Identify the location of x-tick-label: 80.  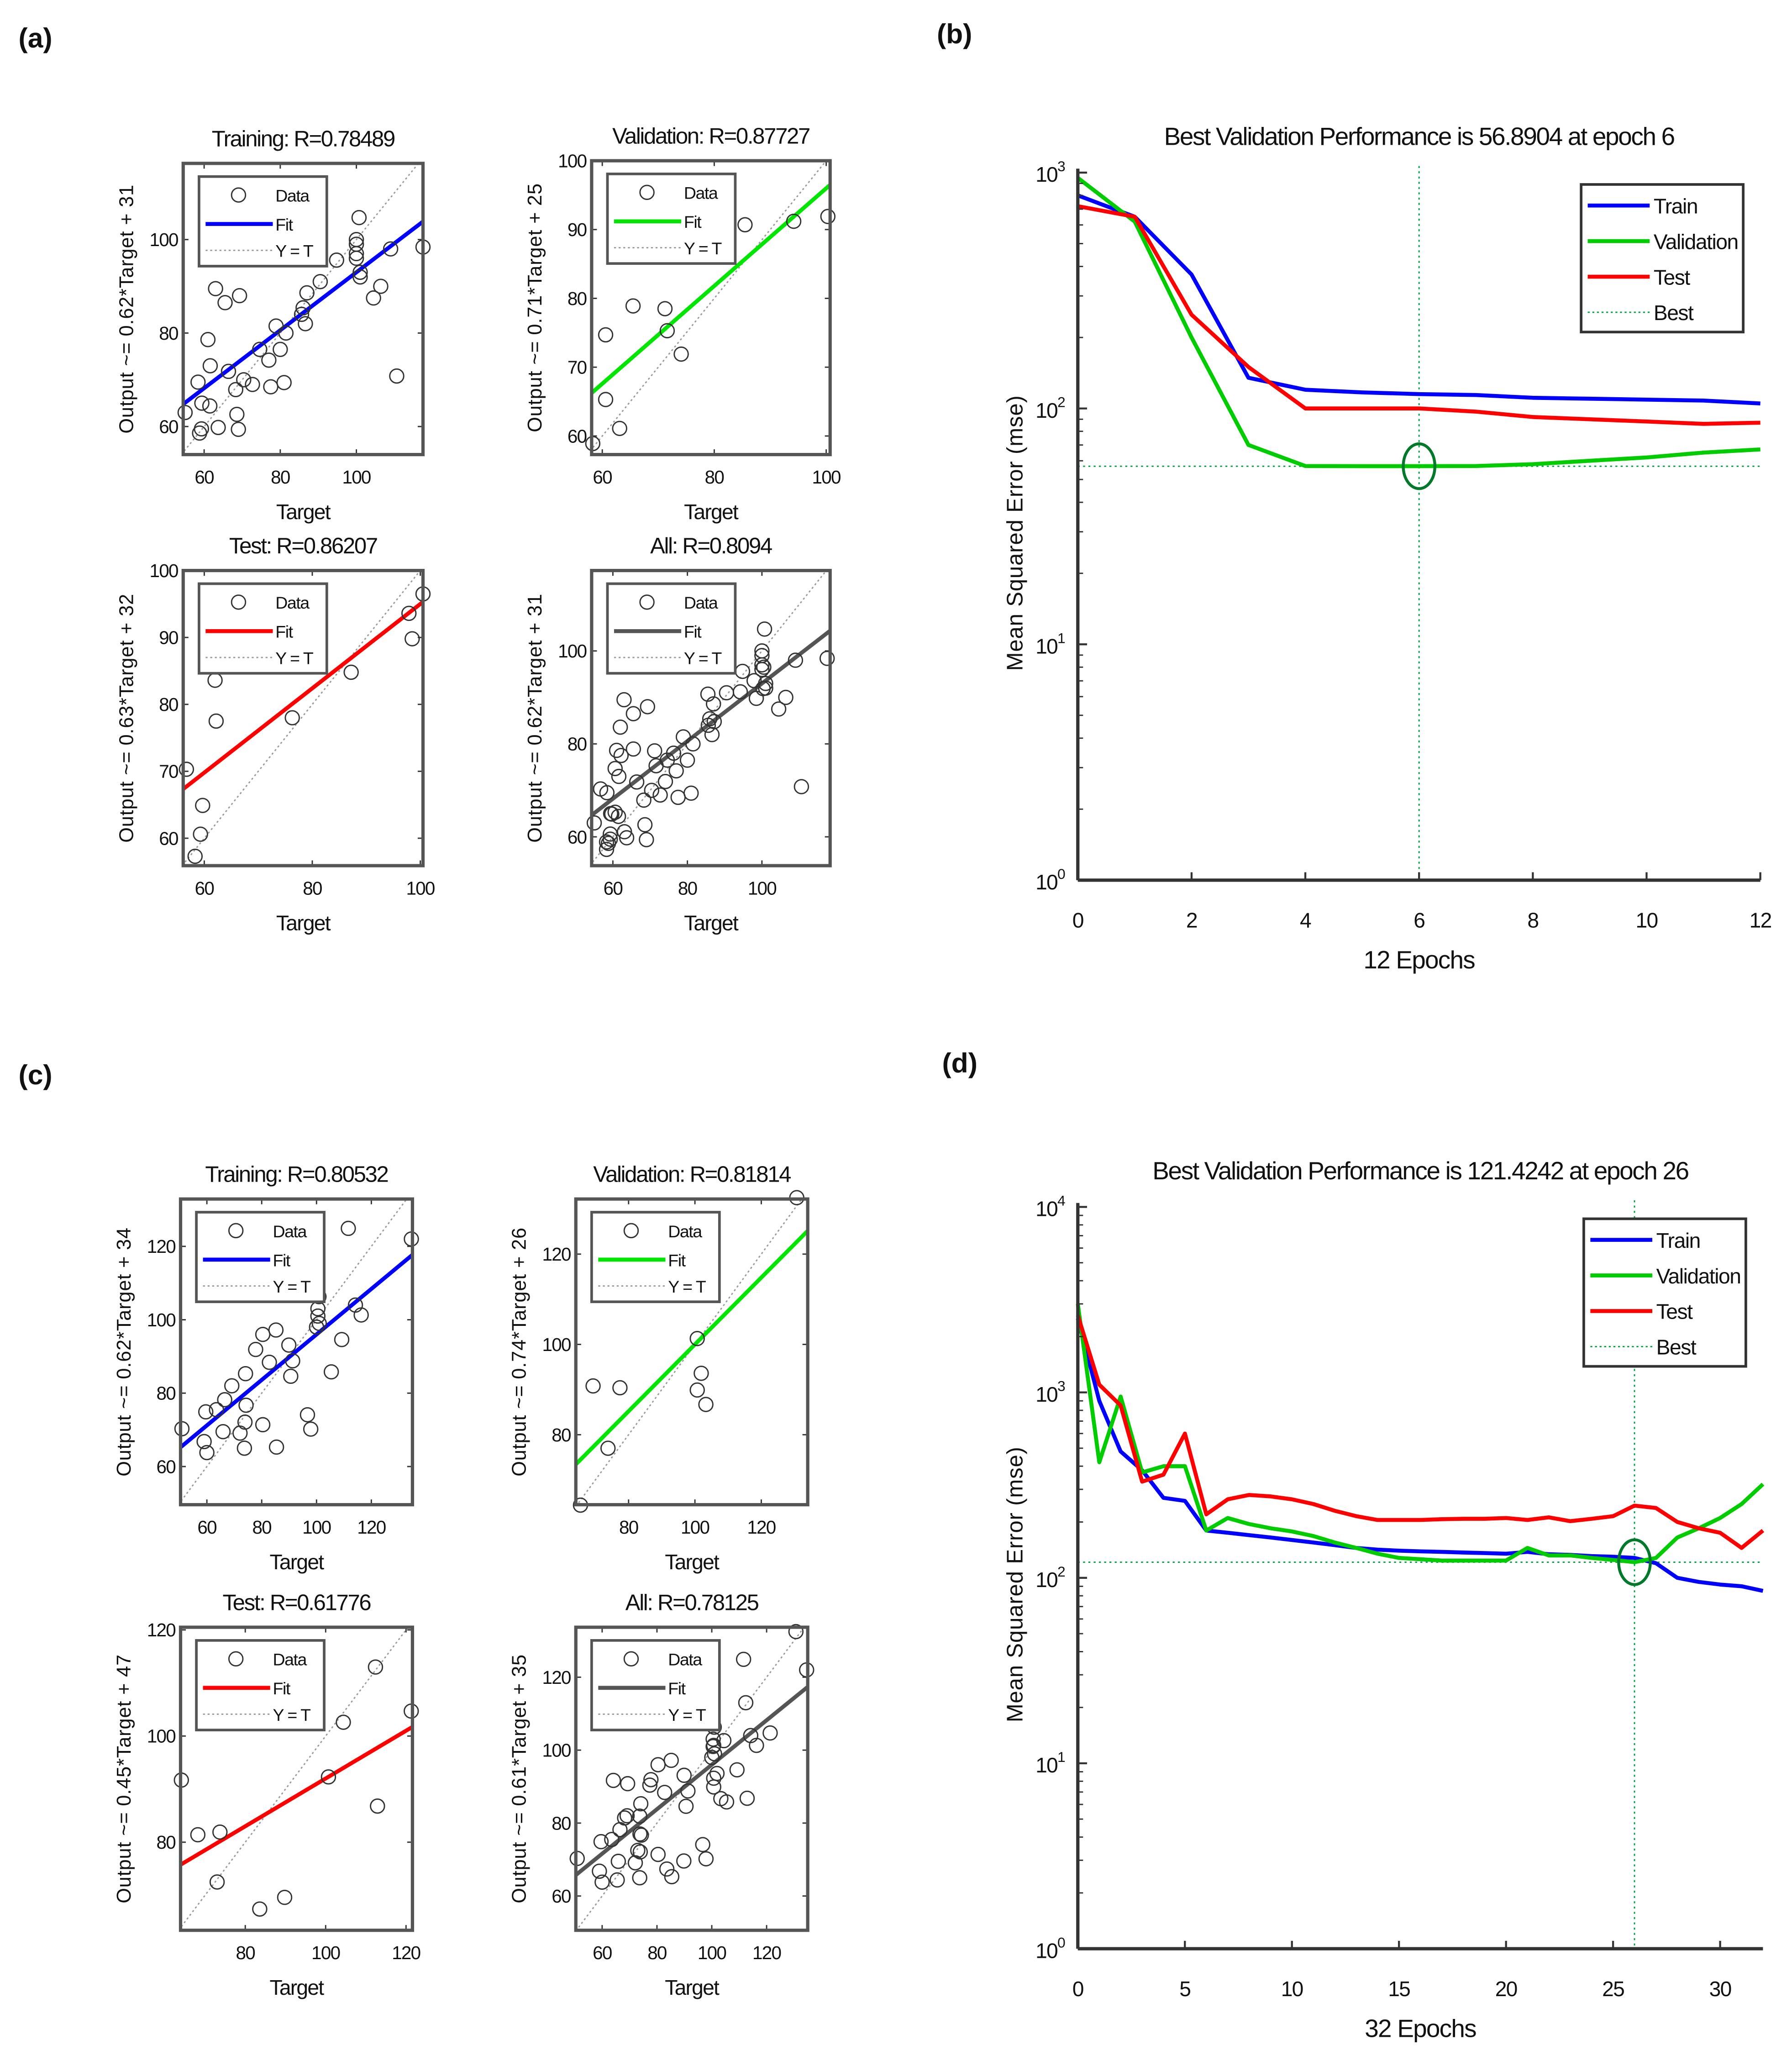
(261, 1527).